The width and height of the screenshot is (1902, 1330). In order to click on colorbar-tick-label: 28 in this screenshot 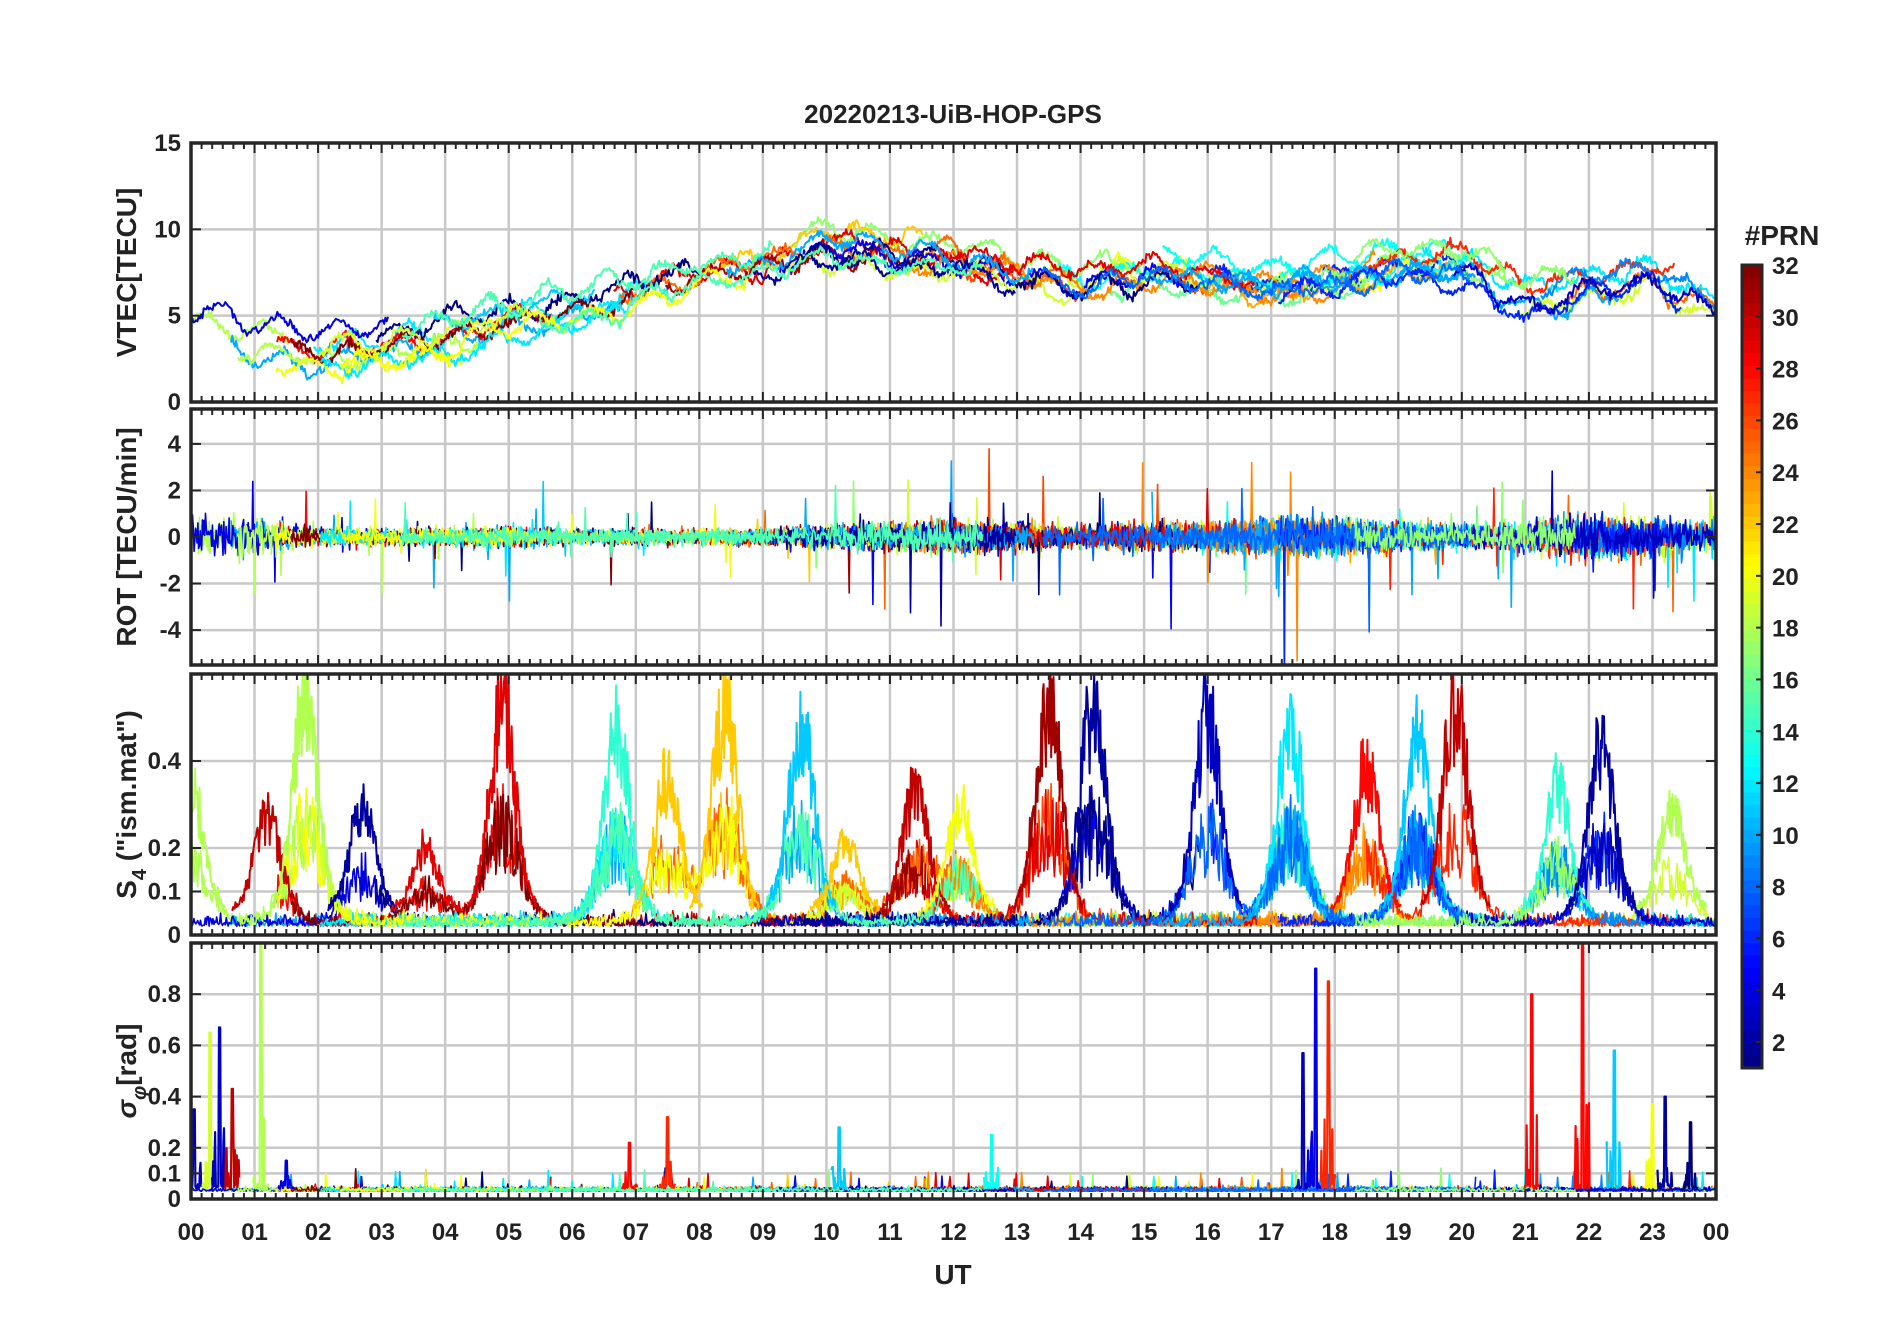, I will do `click(1785, 370)`.